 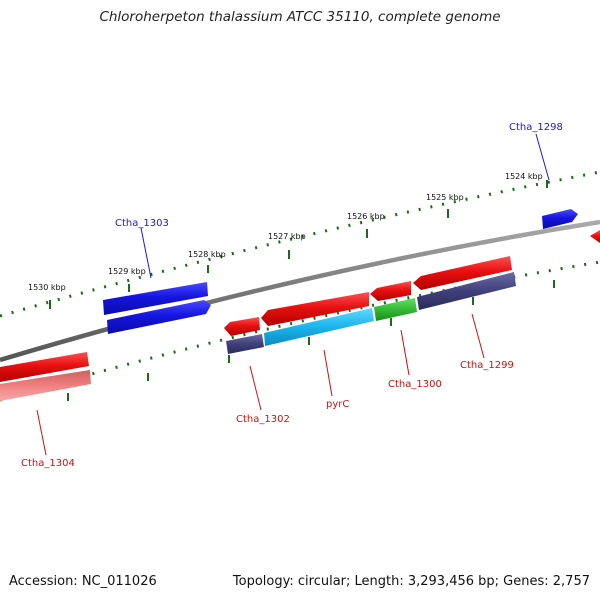 I want to click on gene-pyrc-upper, so click(x=315, y=309).